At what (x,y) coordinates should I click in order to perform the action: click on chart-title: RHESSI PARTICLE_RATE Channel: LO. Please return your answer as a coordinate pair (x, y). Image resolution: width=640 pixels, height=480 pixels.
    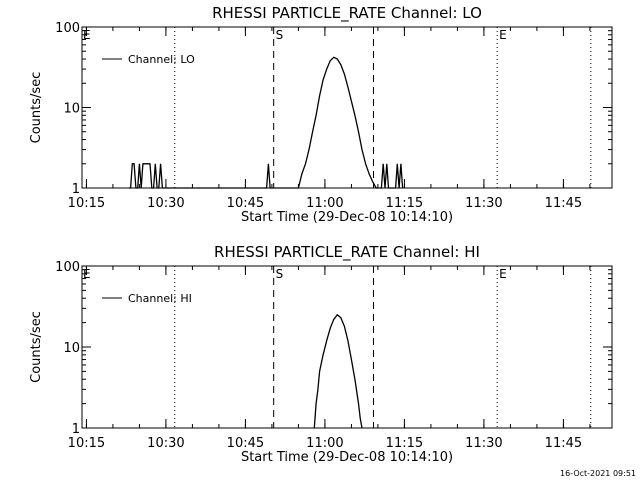
    Looking at the image, I should click on (347, 13).